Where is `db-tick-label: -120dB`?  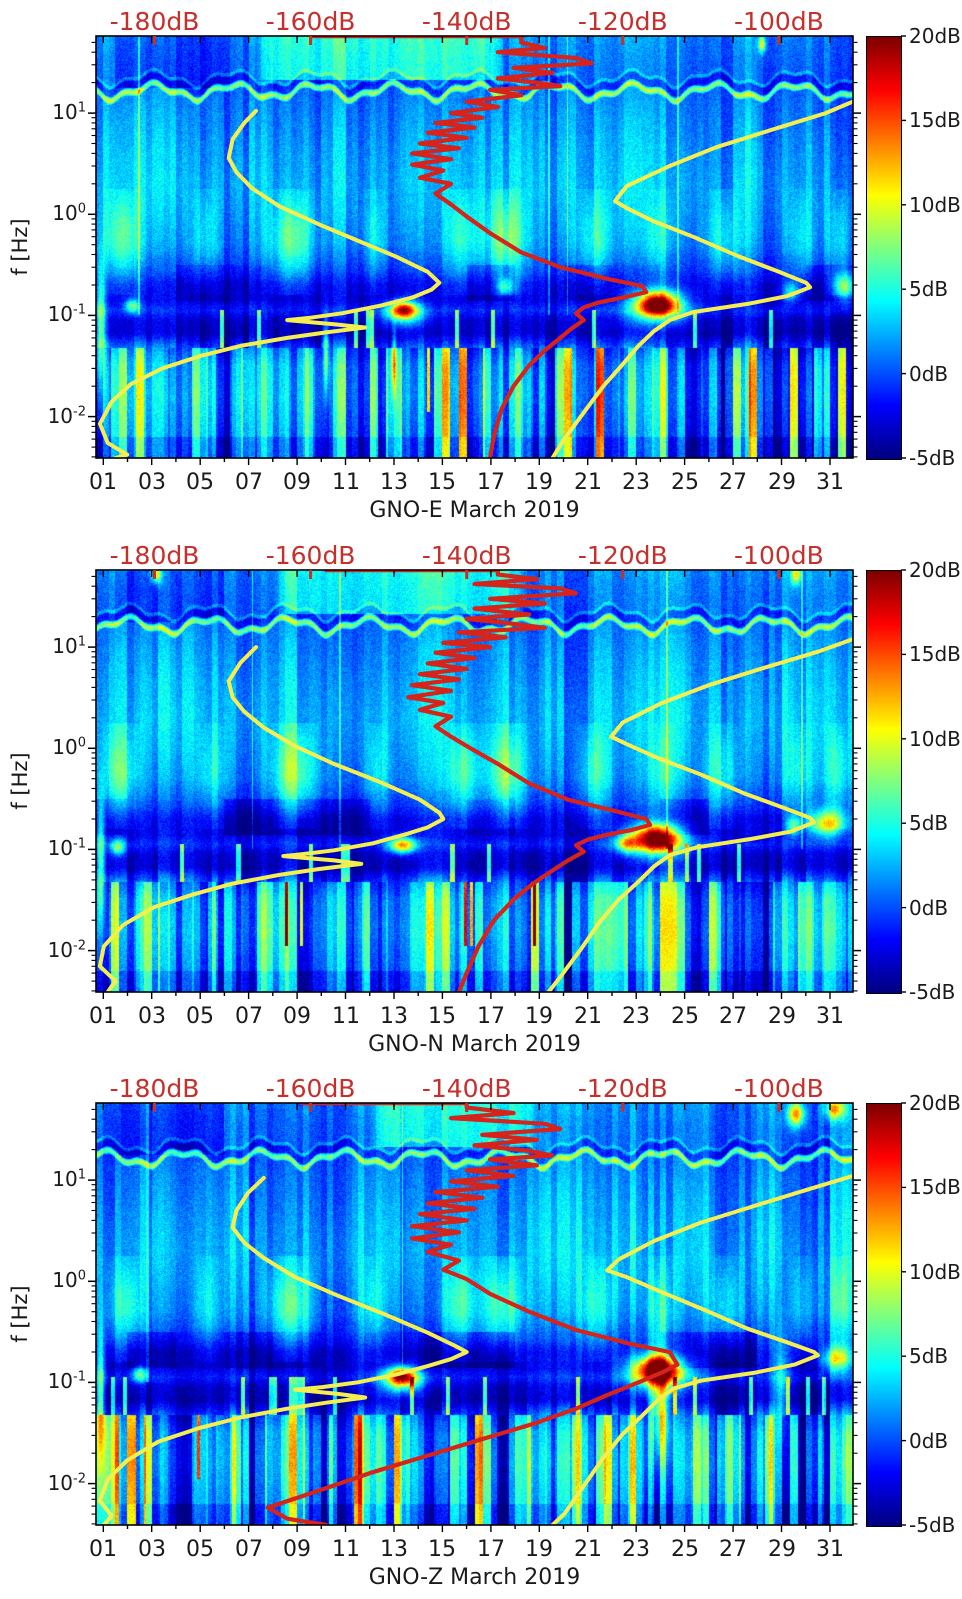
db-tick-label: -120dB is located at coordinates (623, 21).